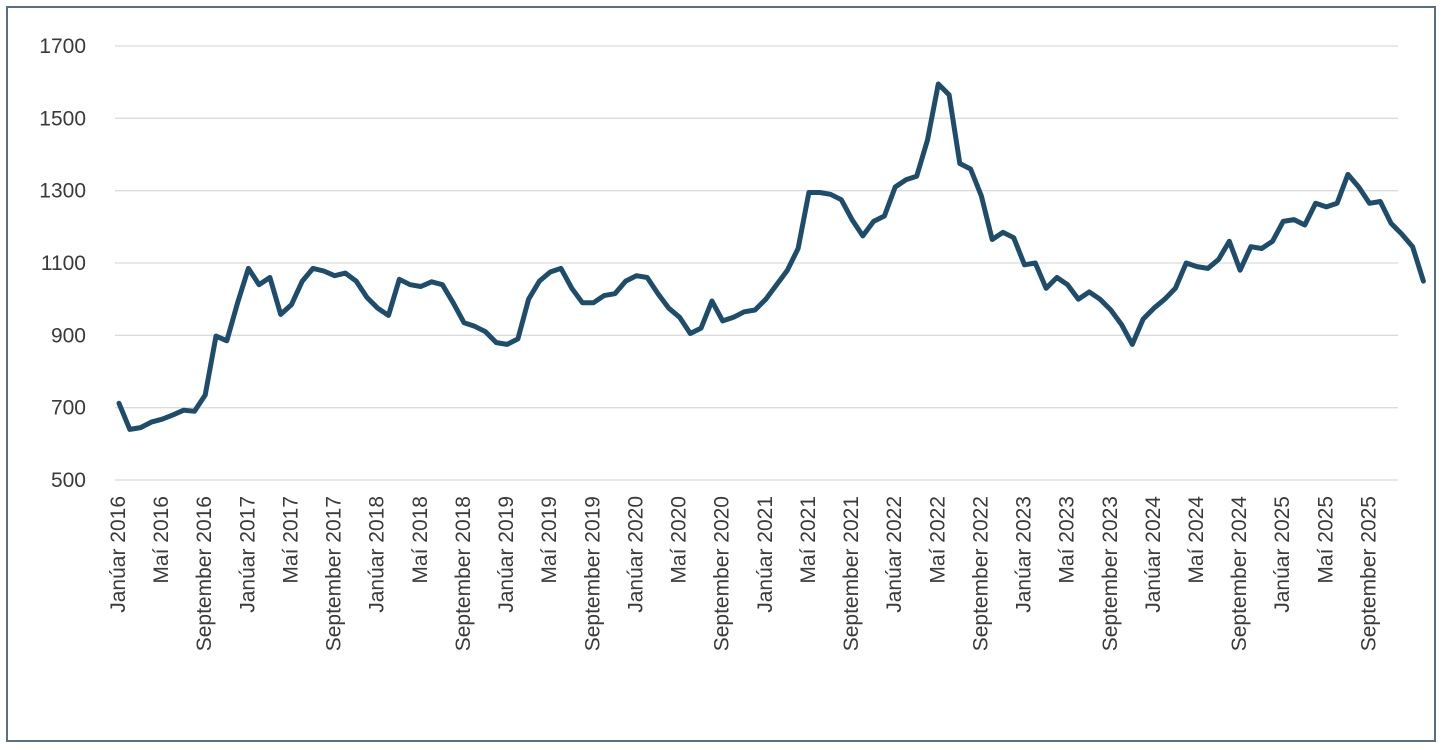 This screenshot has width=1446, height=750. I want to click on y-tick-label: 1500, so click(62, 118).